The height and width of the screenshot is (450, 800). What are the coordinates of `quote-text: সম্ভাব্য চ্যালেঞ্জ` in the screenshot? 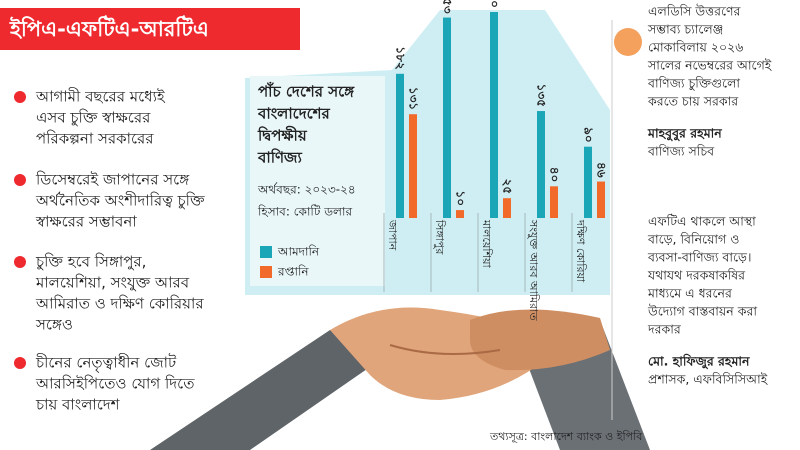 It's located at (685, 29).